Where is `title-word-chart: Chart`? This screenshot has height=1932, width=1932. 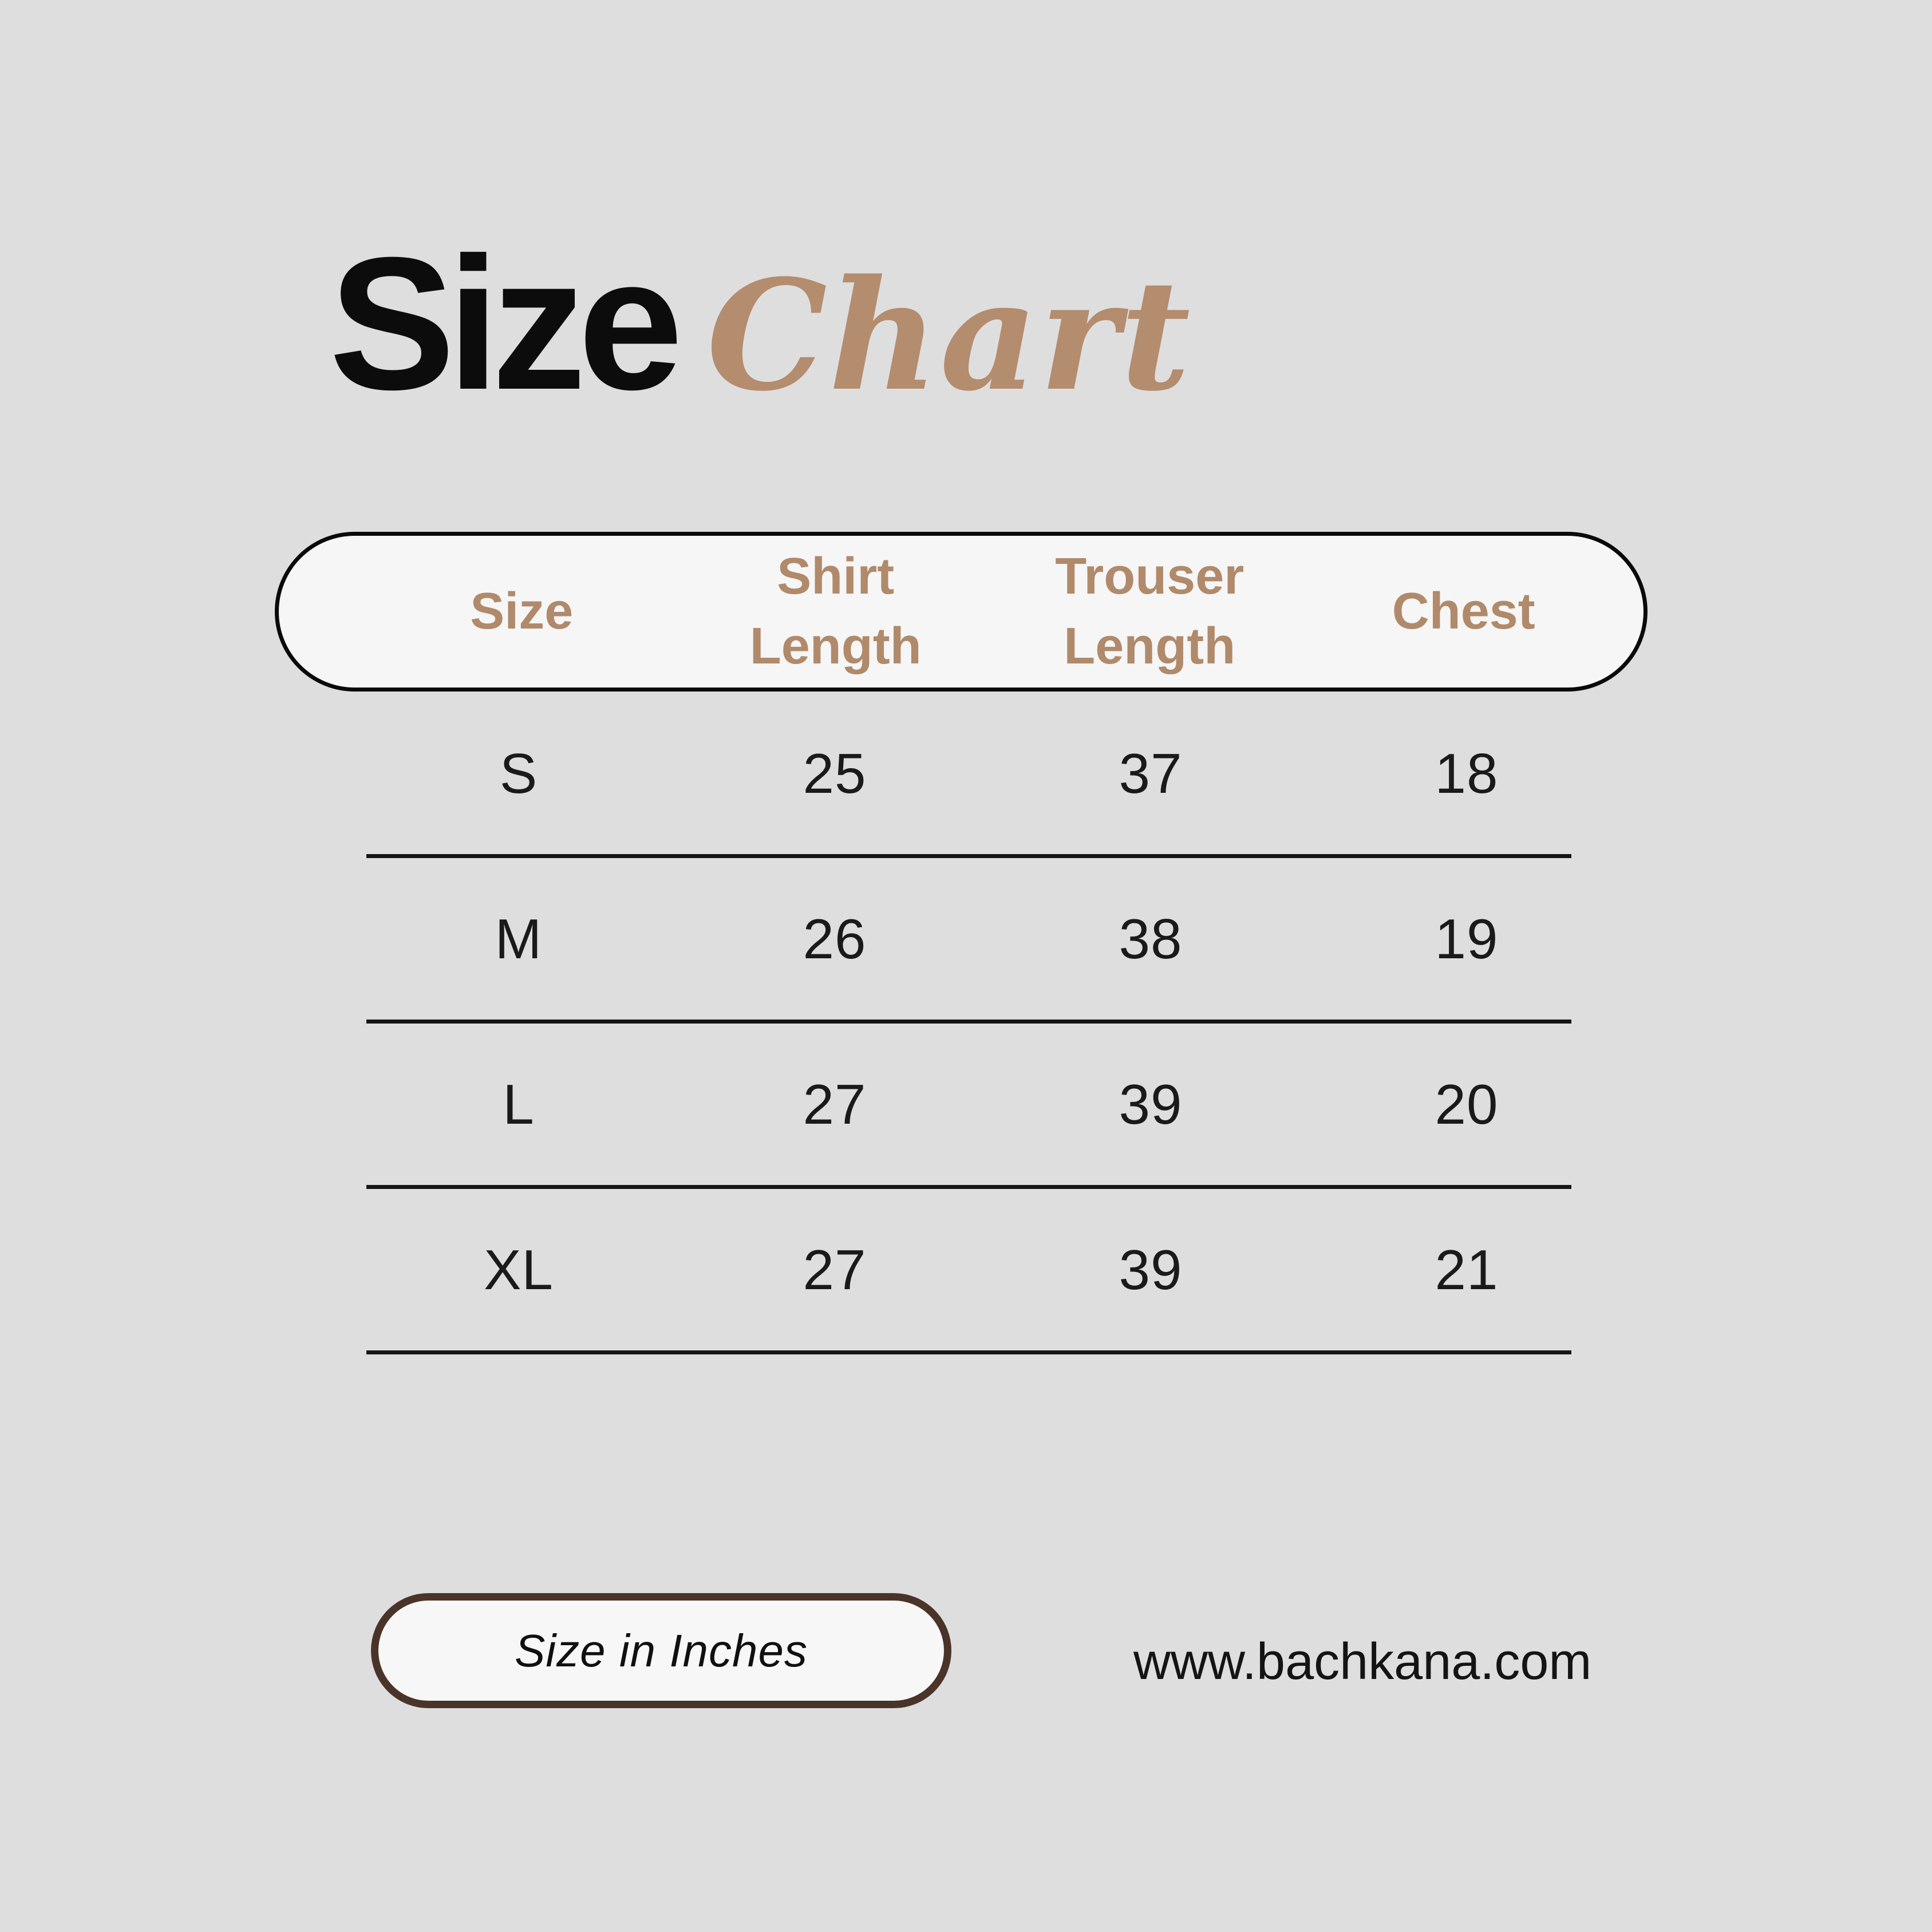 title-word-chart: Chart is located at coordinates (949, 336).